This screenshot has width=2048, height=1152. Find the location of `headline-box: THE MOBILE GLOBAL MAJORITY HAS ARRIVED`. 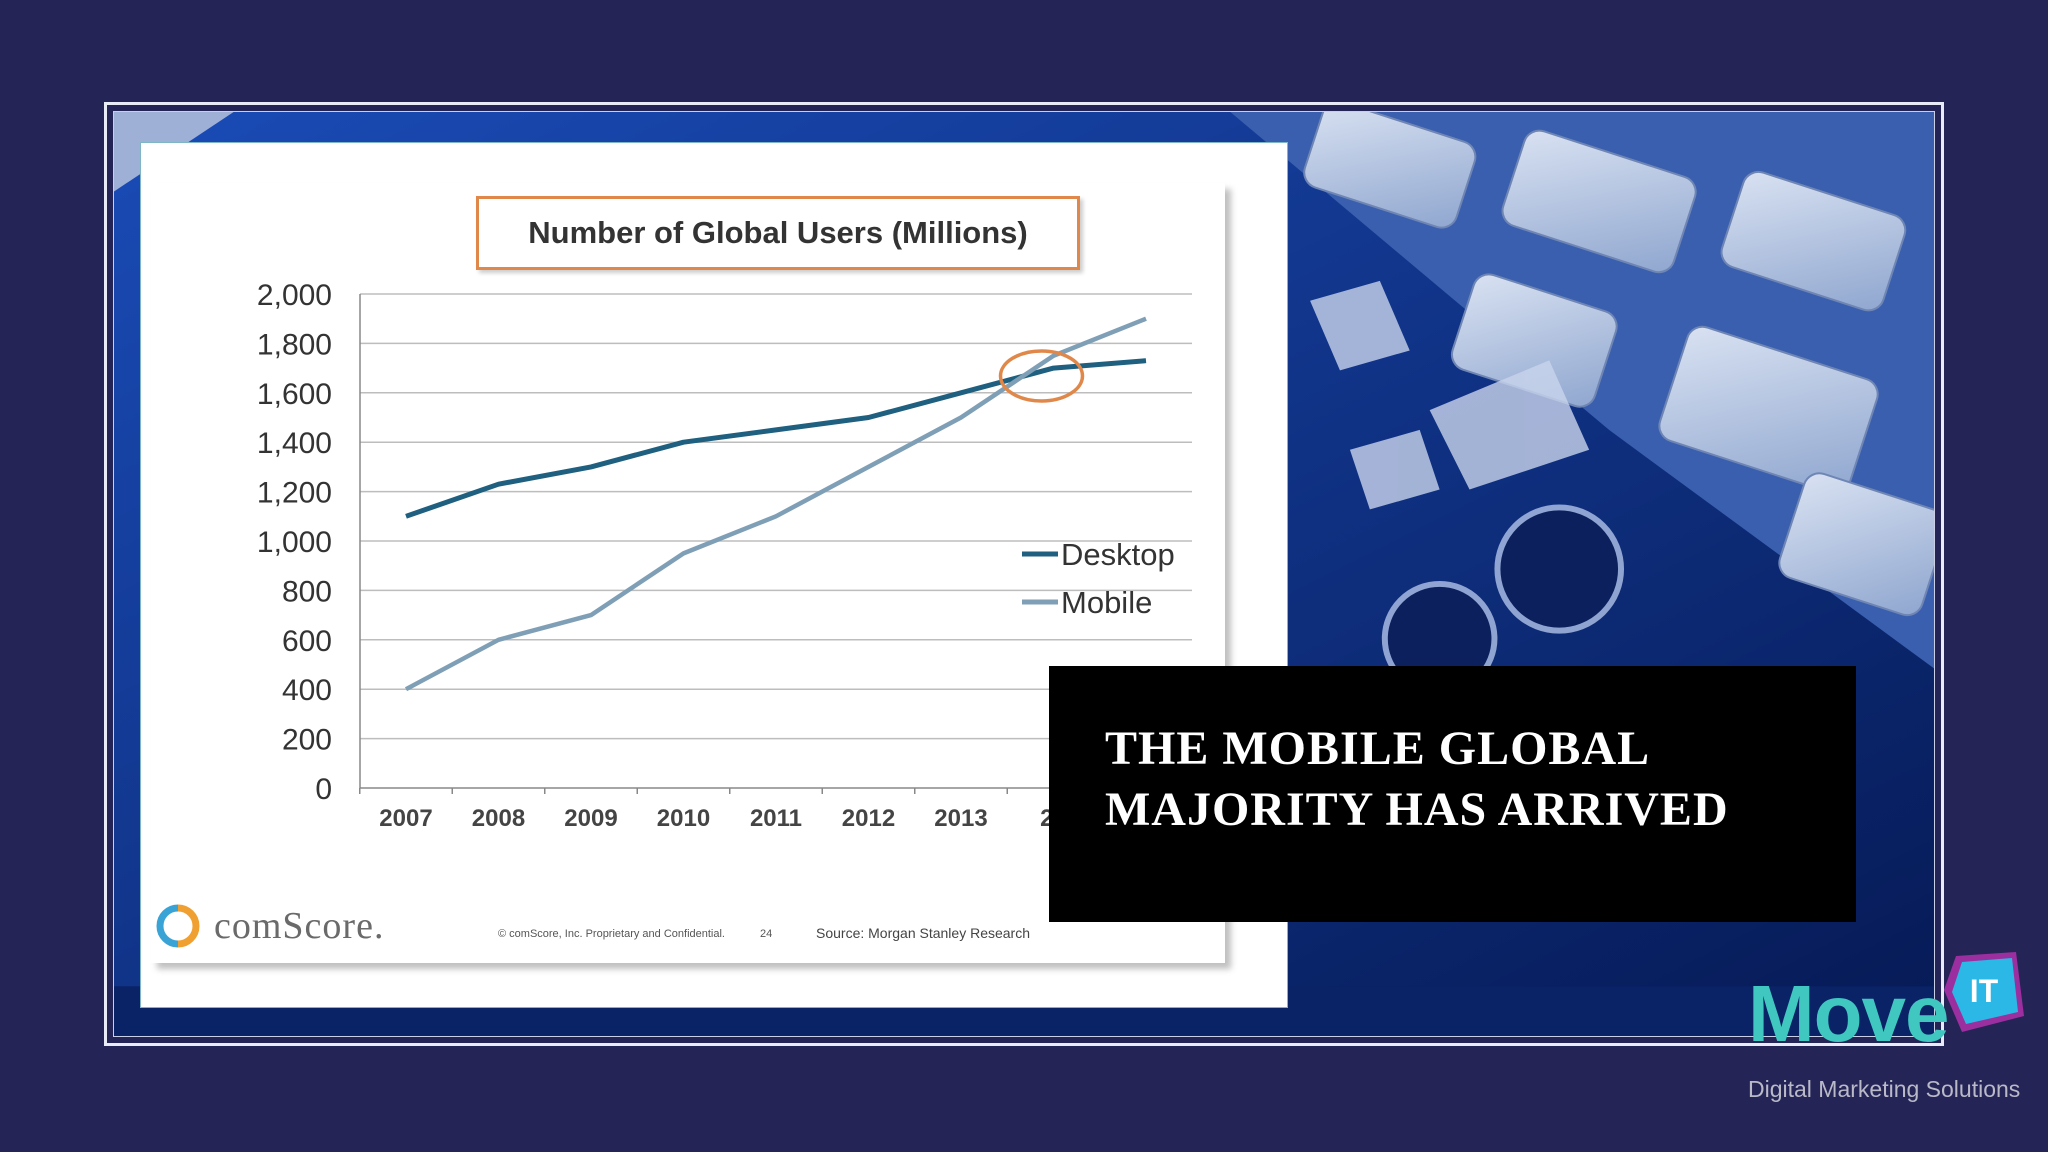

headline-box: THE MOBILE GLOBAL MAJORITY HAS ARRIVED is located at coordinates (1452, 794).